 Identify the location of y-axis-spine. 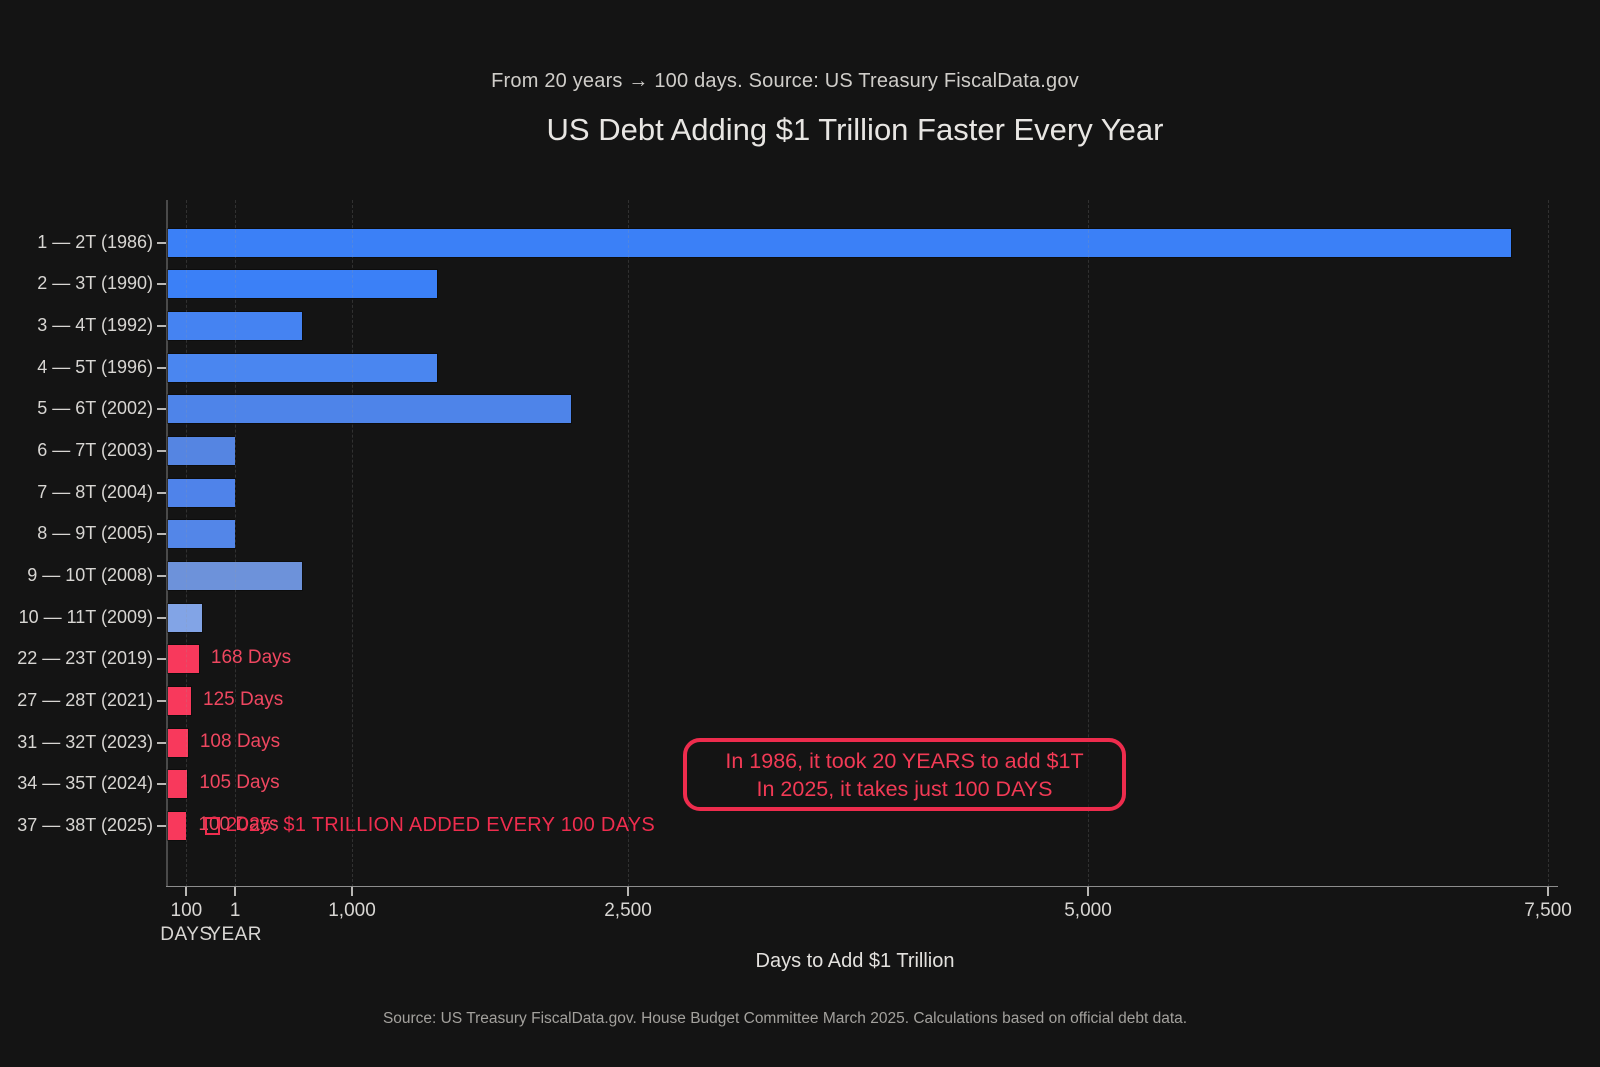
(167, 543).